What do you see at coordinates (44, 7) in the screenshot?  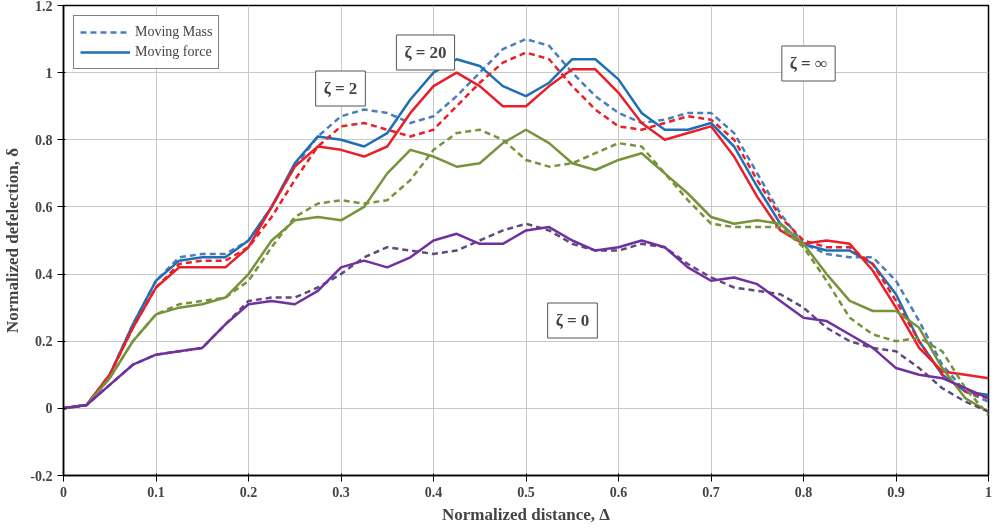 I see `y-tick-label: 1.2` at bounding box center [44, 7].